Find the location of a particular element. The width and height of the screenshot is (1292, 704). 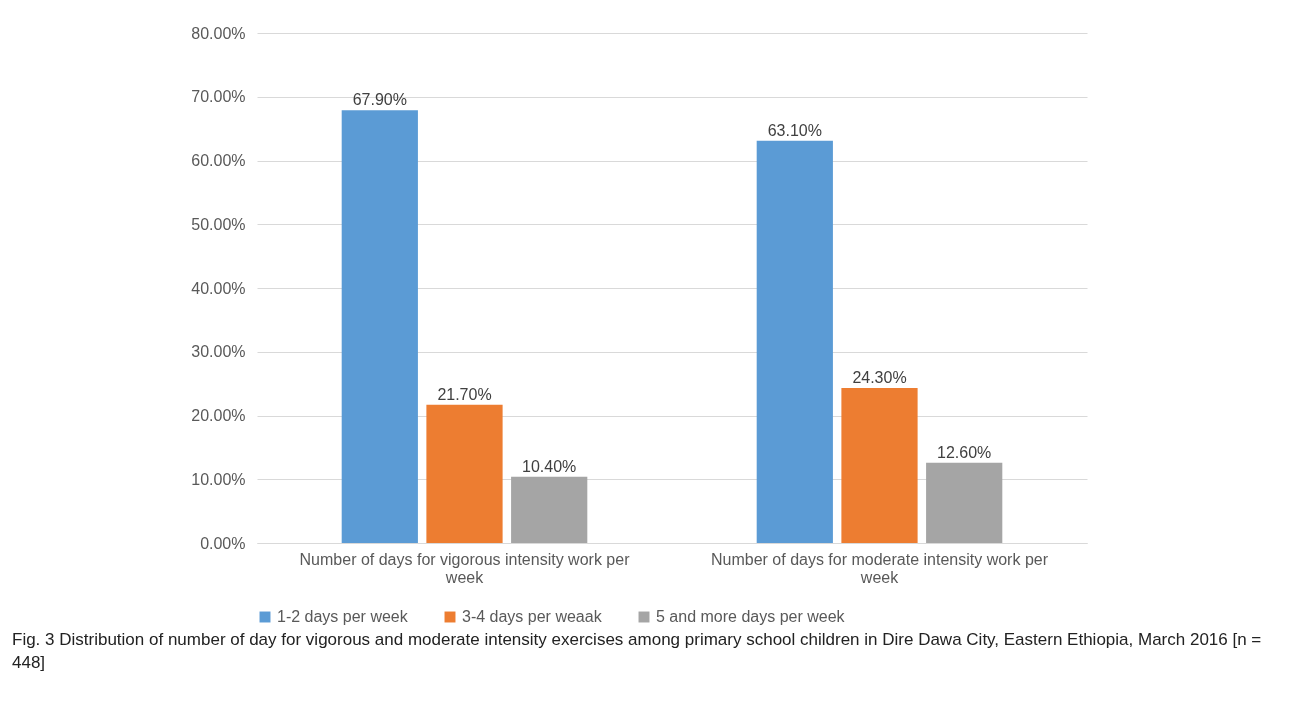

data-label: 12.60% is located at coordinates (964, 452).